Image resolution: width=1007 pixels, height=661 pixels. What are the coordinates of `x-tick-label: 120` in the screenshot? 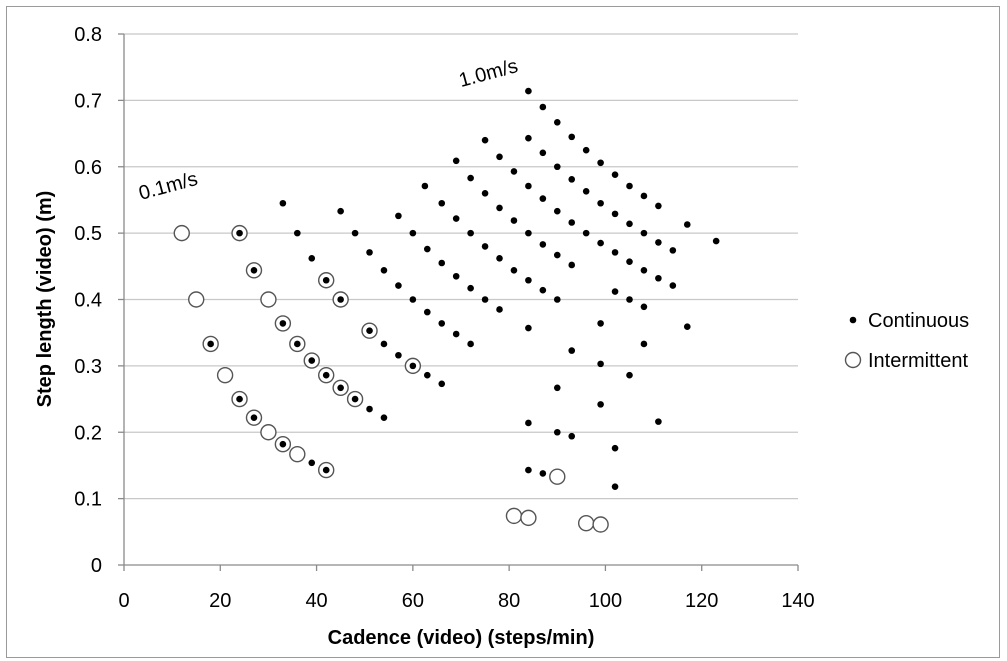 It's located at (701, 601).